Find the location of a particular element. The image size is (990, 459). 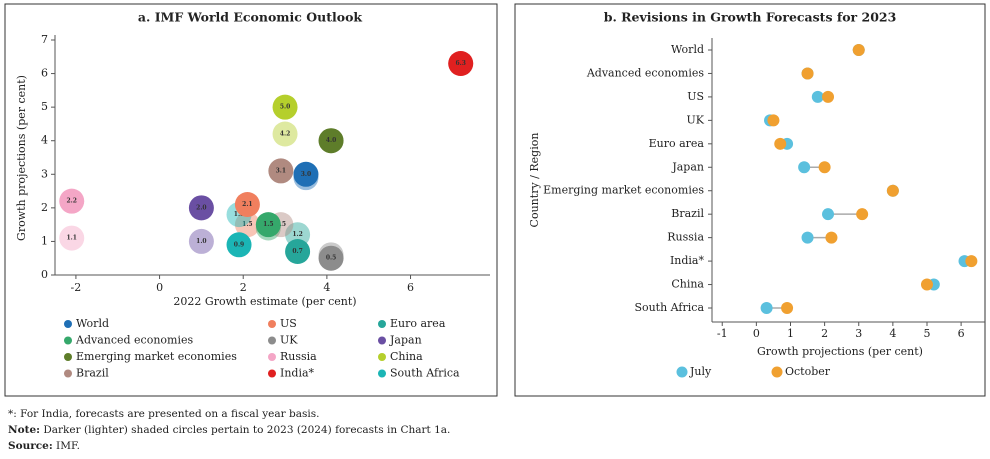

y-tick-label: China is located at coordinates (687, 284).